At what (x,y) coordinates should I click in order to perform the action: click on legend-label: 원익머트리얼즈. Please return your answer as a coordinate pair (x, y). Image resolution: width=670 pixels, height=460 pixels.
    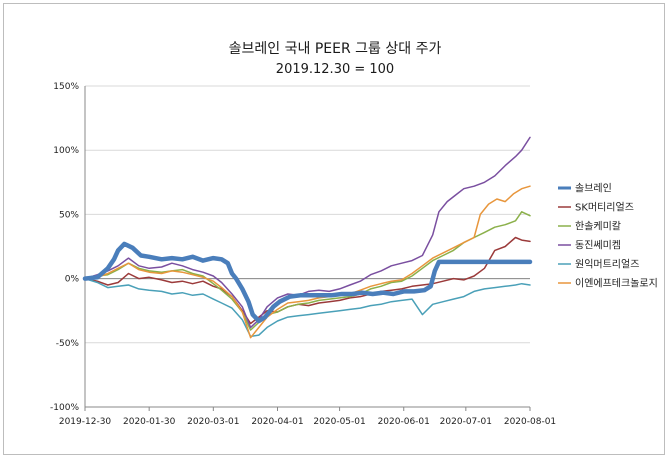
    Looking at the image, I should click on (607, 265).